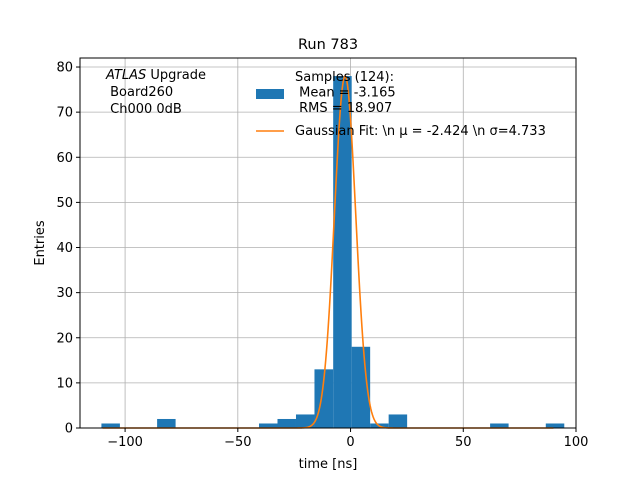 This screenshot has width=640, height=480. What do you see at coordinates (343, 108) in the screenshot?
I see `legend-samples-line: RMS = 18.907` at bounding box center [343, 108].